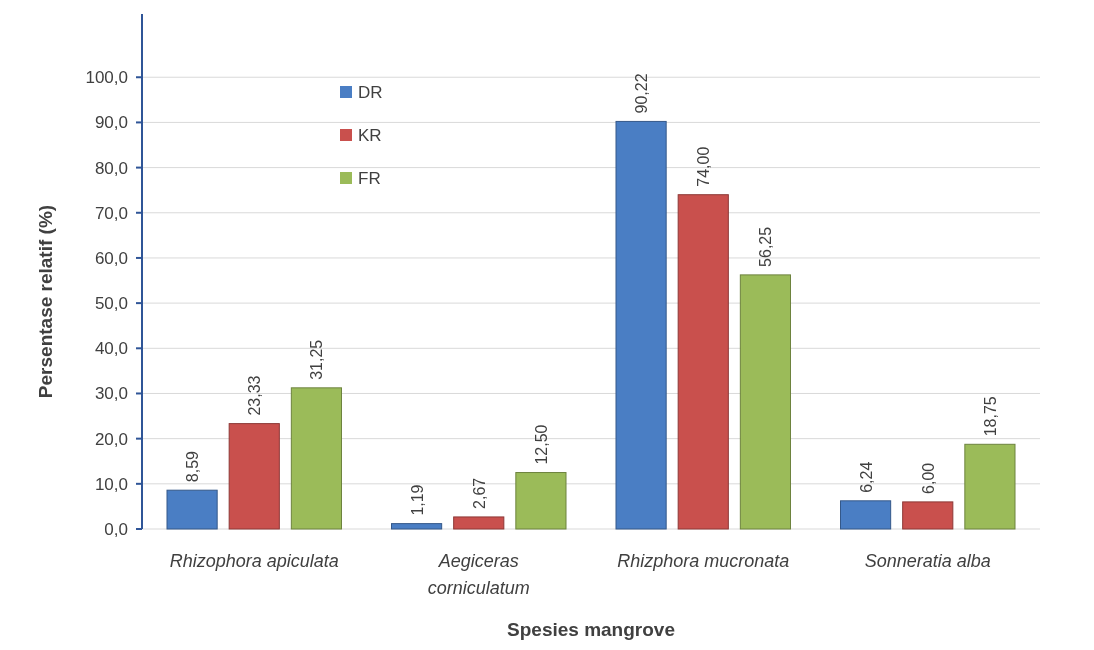  What do you see at coordinates (116, 529) in the screenshot?
I see `y-tick-label: 0,0` at bounding box center [116, 529].